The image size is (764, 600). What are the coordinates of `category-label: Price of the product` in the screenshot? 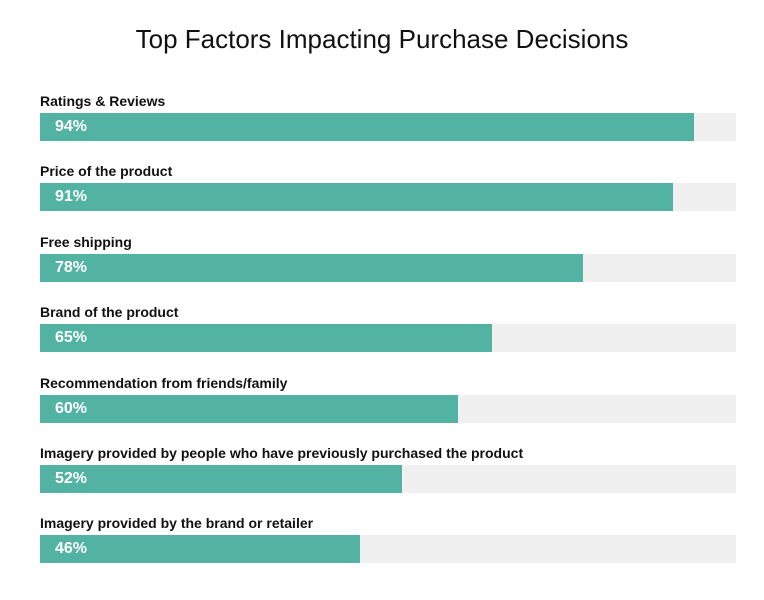 It's located at (106, 171).